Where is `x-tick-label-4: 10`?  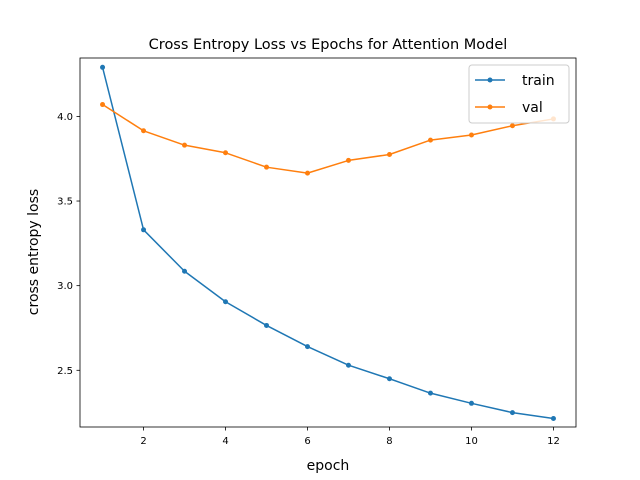 x-tick-label-4: 10 is located at coordinates (471, 441).